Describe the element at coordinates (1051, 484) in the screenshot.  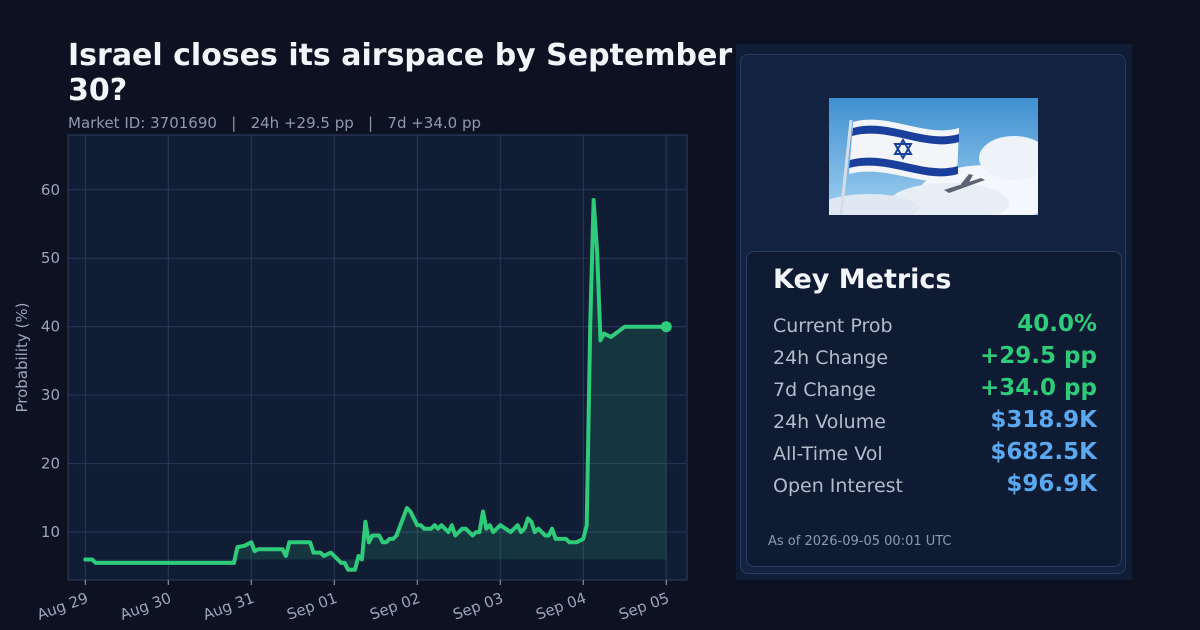
I see `metric-value: $96.9K` at that location.